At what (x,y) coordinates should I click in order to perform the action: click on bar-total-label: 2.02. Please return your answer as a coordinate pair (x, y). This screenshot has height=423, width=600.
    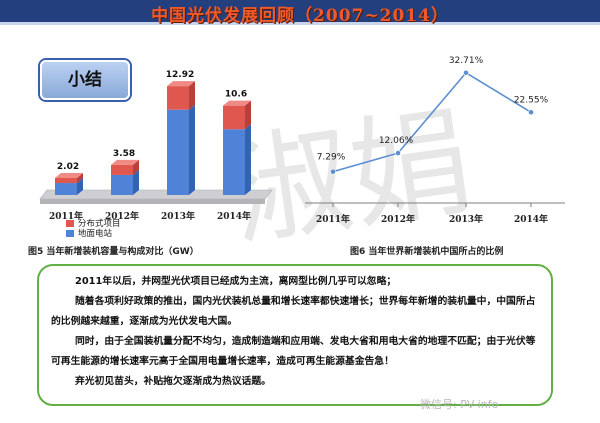
    Looking at the image, I should click on (68, 167).